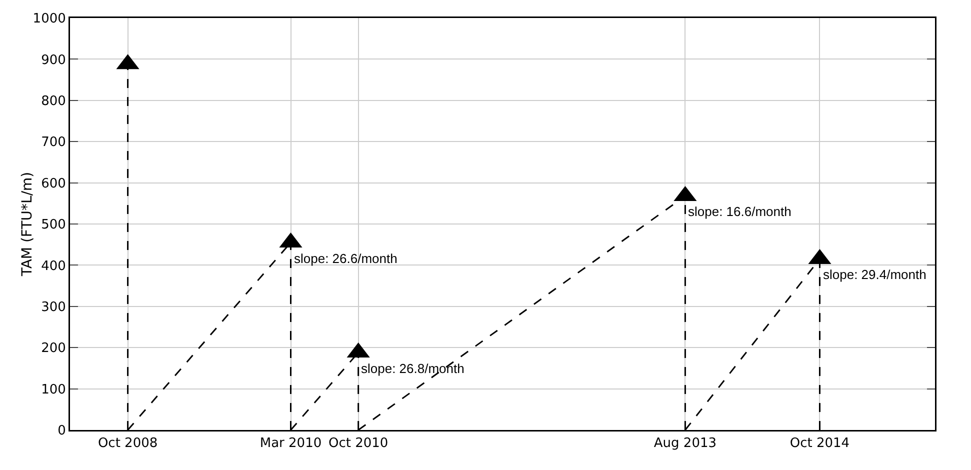 Image resolution: width=971 pixels, height=470 pixels. What do you see at coordinates (358, 444) in the screenshot?
I see `x-tick-label: Oct 2010` at bounding box center [358, 444].